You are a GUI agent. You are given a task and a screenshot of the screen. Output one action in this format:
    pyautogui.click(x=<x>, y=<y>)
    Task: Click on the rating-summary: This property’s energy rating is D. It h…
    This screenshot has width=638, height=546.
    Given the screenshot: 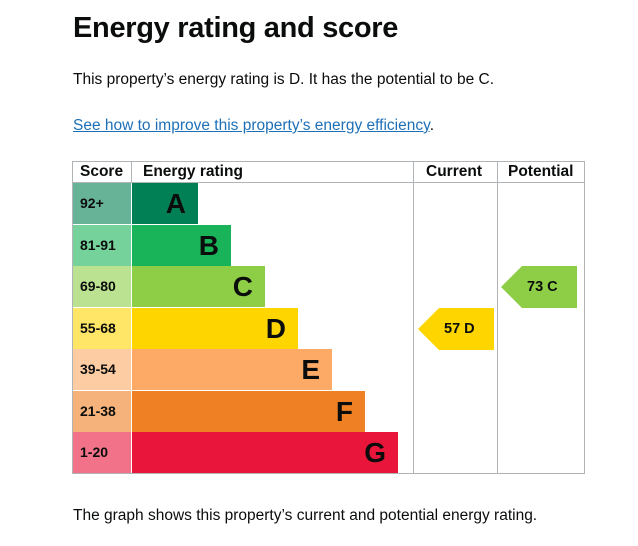 What is the action you would take?
    pyautogui.click(x=284, y=79)
    